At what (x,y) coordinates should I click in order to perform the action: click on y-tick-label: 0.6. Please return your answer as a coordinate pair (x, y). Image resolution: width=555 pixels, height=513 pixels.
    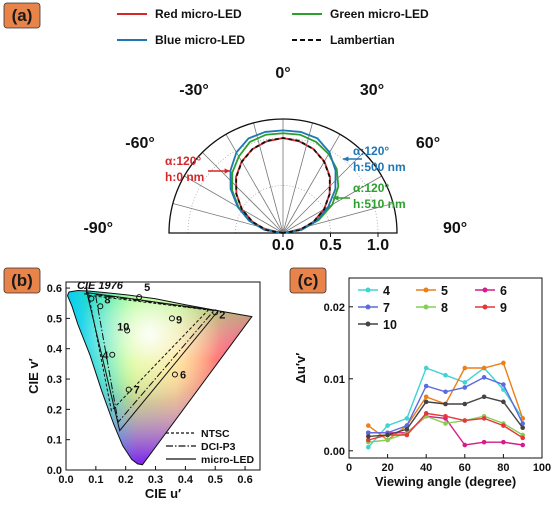
    Looking at the image, I should click on (54, 289).